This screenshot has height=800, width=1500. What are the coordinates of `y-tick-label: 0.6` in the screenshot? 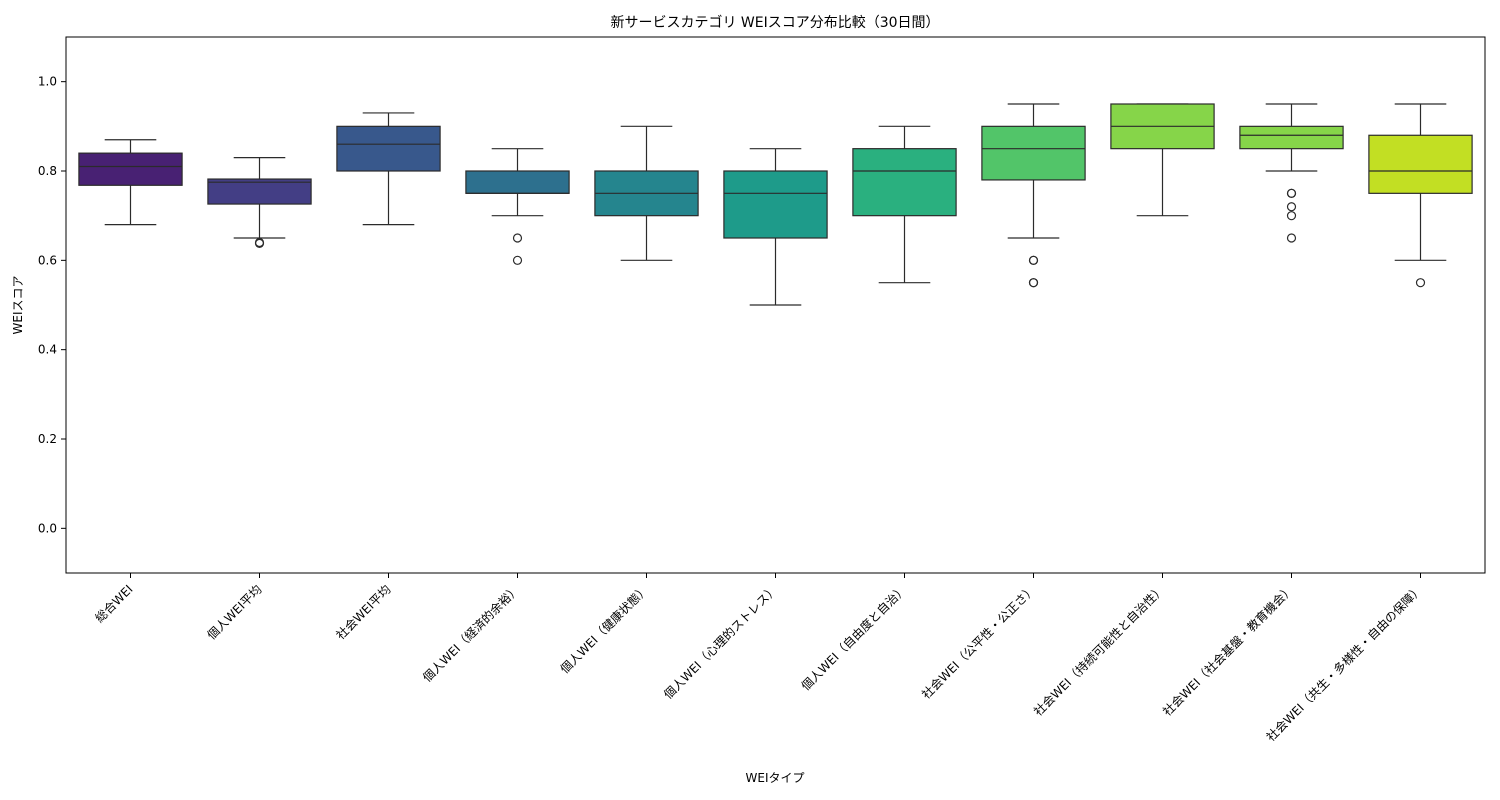 It's located at (47, 260).